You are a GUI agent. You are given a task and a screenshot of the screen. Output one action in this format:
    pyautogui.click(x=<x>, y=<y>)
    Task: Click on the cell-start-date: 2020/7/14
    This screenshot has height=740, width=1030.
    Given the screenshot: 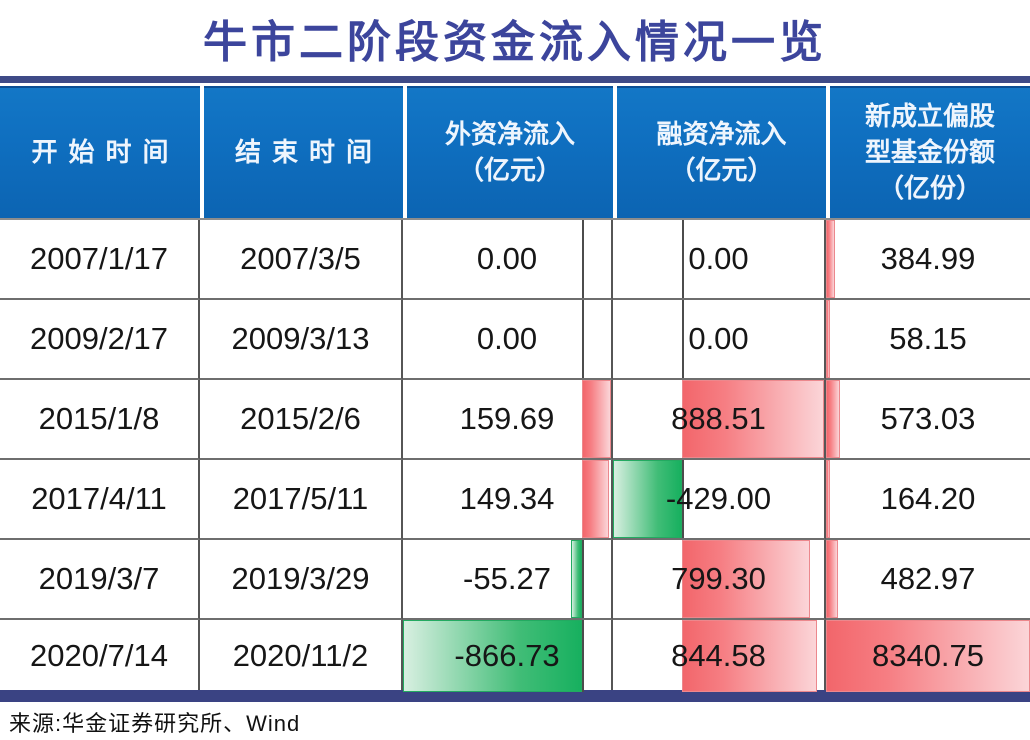 What is the action you would take?
    pyautogui.click(x=100, y=656)
    